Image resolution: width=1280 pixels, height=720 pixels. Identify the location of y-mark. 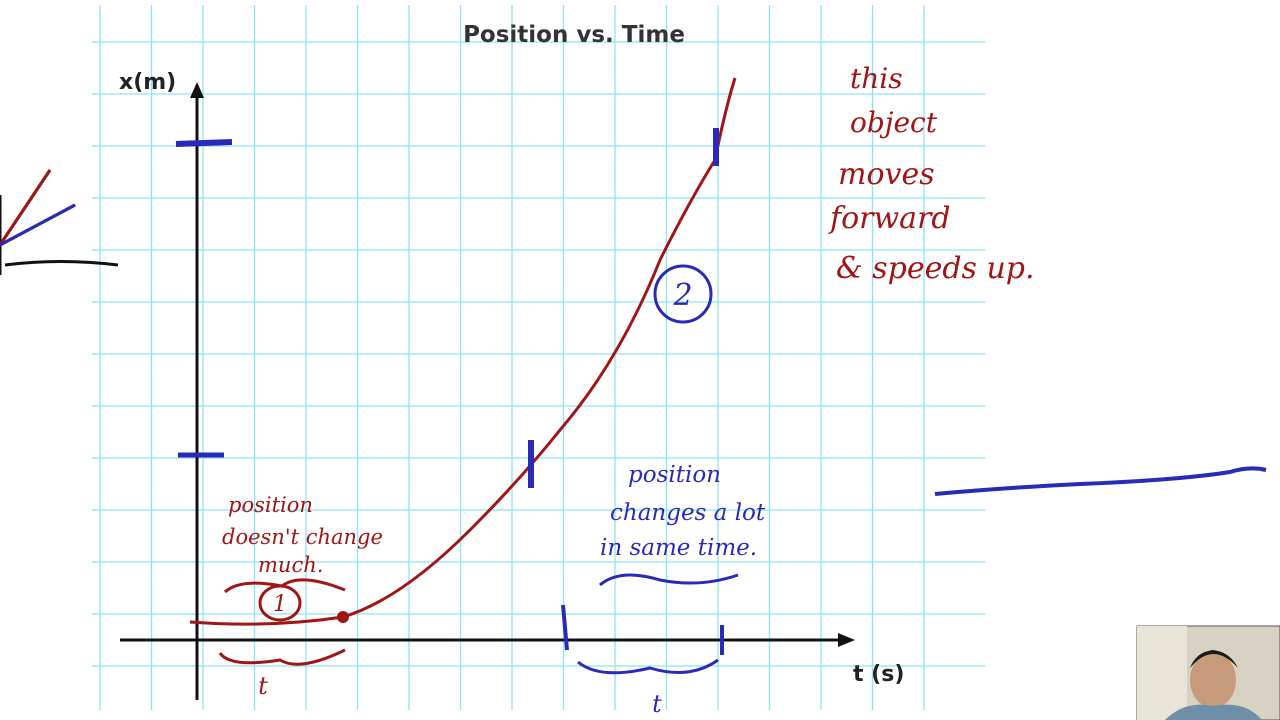
(204, 143).